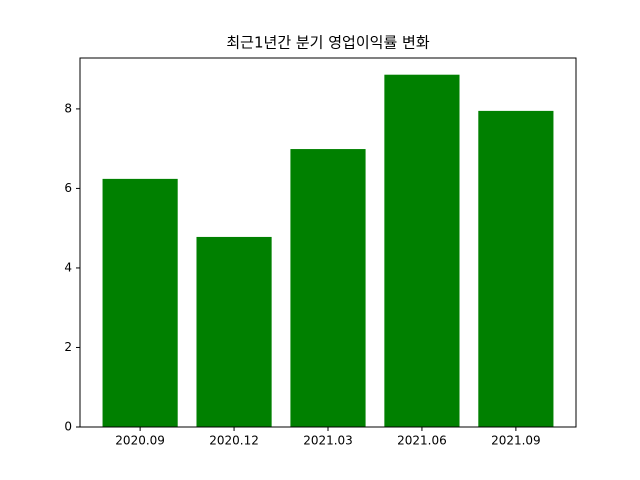 This screenshot has height=480, width=640. I want to click on y-tick-label: 4, so click(68, 267).